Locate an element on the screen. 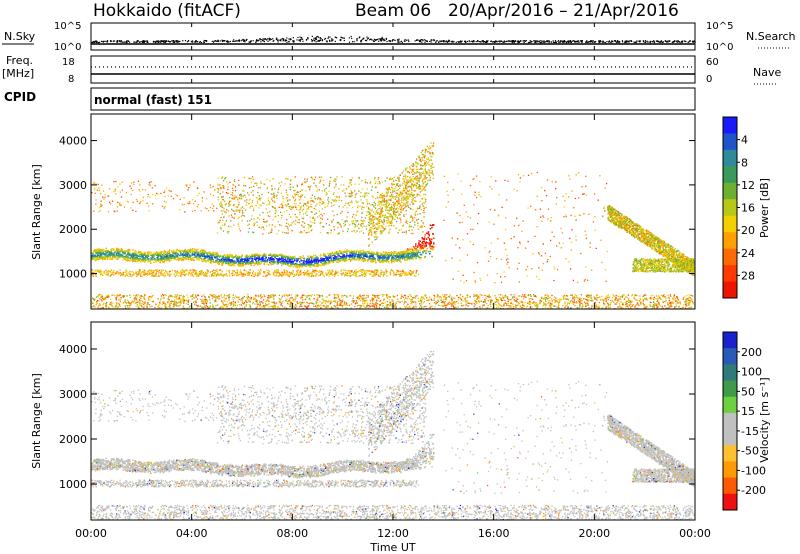 This screenshot has height=554, width=800. cpid-value: normal (fast) 151 is located at coordinates (153, 100).